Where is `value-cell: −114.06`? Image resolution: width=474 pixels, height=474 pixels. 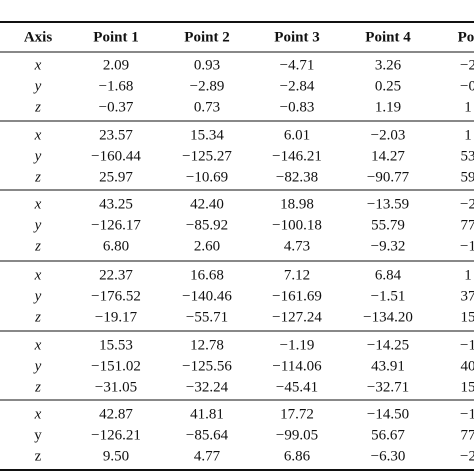 value-cell: −114.06 is located at coordinates (297, 366).